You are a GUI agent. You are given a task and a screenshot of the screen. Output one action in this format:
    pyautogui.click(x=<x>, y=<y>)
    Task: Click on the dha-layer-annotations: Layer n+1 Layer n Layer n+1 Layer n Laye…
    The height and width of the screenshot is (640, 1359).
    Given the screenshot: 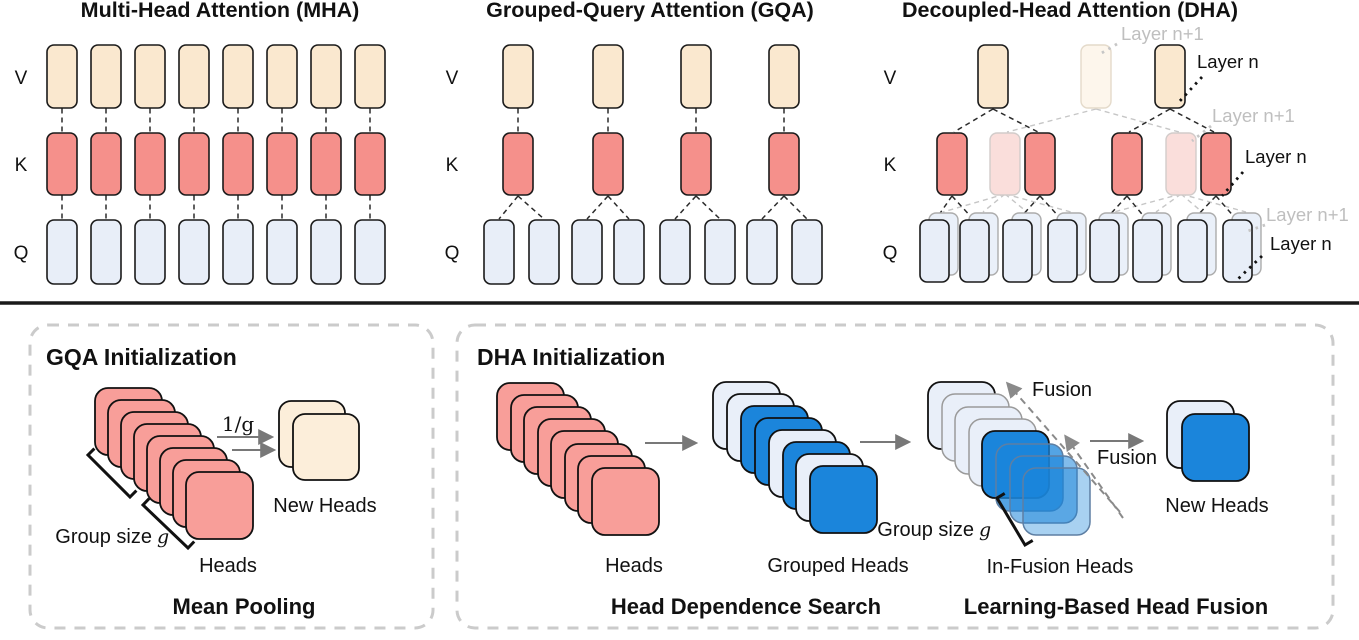 What is the action you would take?
    pyautogui.click(x=1224, y=152)
    